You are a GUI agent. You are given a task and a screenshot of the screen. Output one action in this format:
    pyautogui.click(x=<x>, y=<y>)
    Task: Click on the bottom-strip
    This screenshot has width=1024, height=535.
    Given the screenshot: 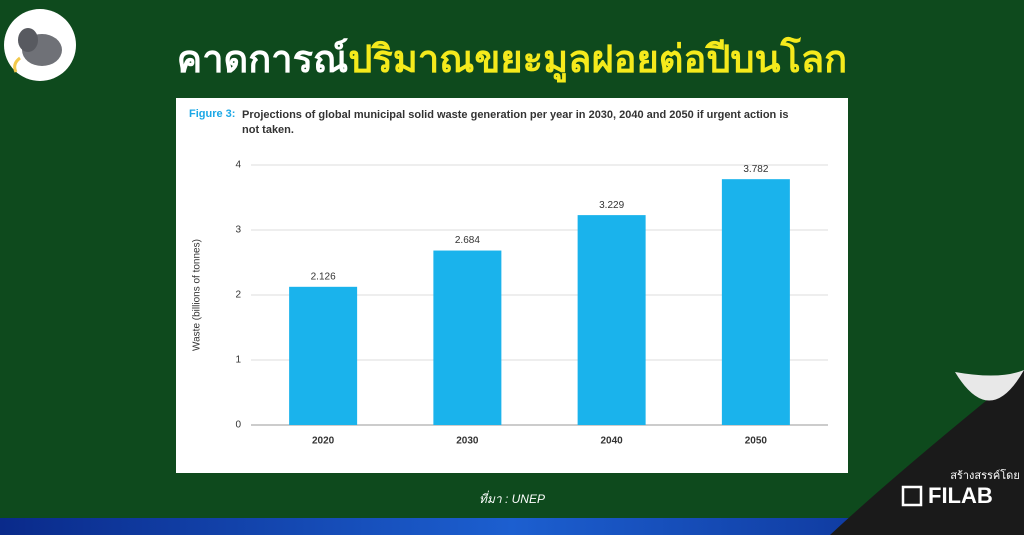 What is the action you would take?
    pyautogui.click(x=512, y=526)
    